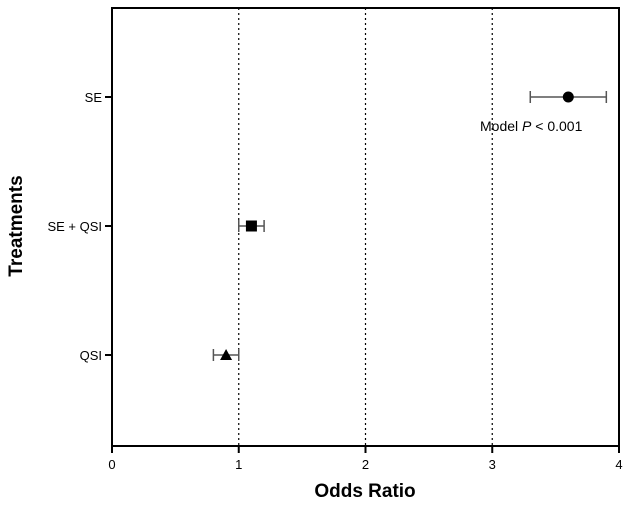 The height and width of the screenshot is (505, 630). Describe the element at coordinates (618, 464) in the screenshot. I see `x-tick-label: 4` at that location.